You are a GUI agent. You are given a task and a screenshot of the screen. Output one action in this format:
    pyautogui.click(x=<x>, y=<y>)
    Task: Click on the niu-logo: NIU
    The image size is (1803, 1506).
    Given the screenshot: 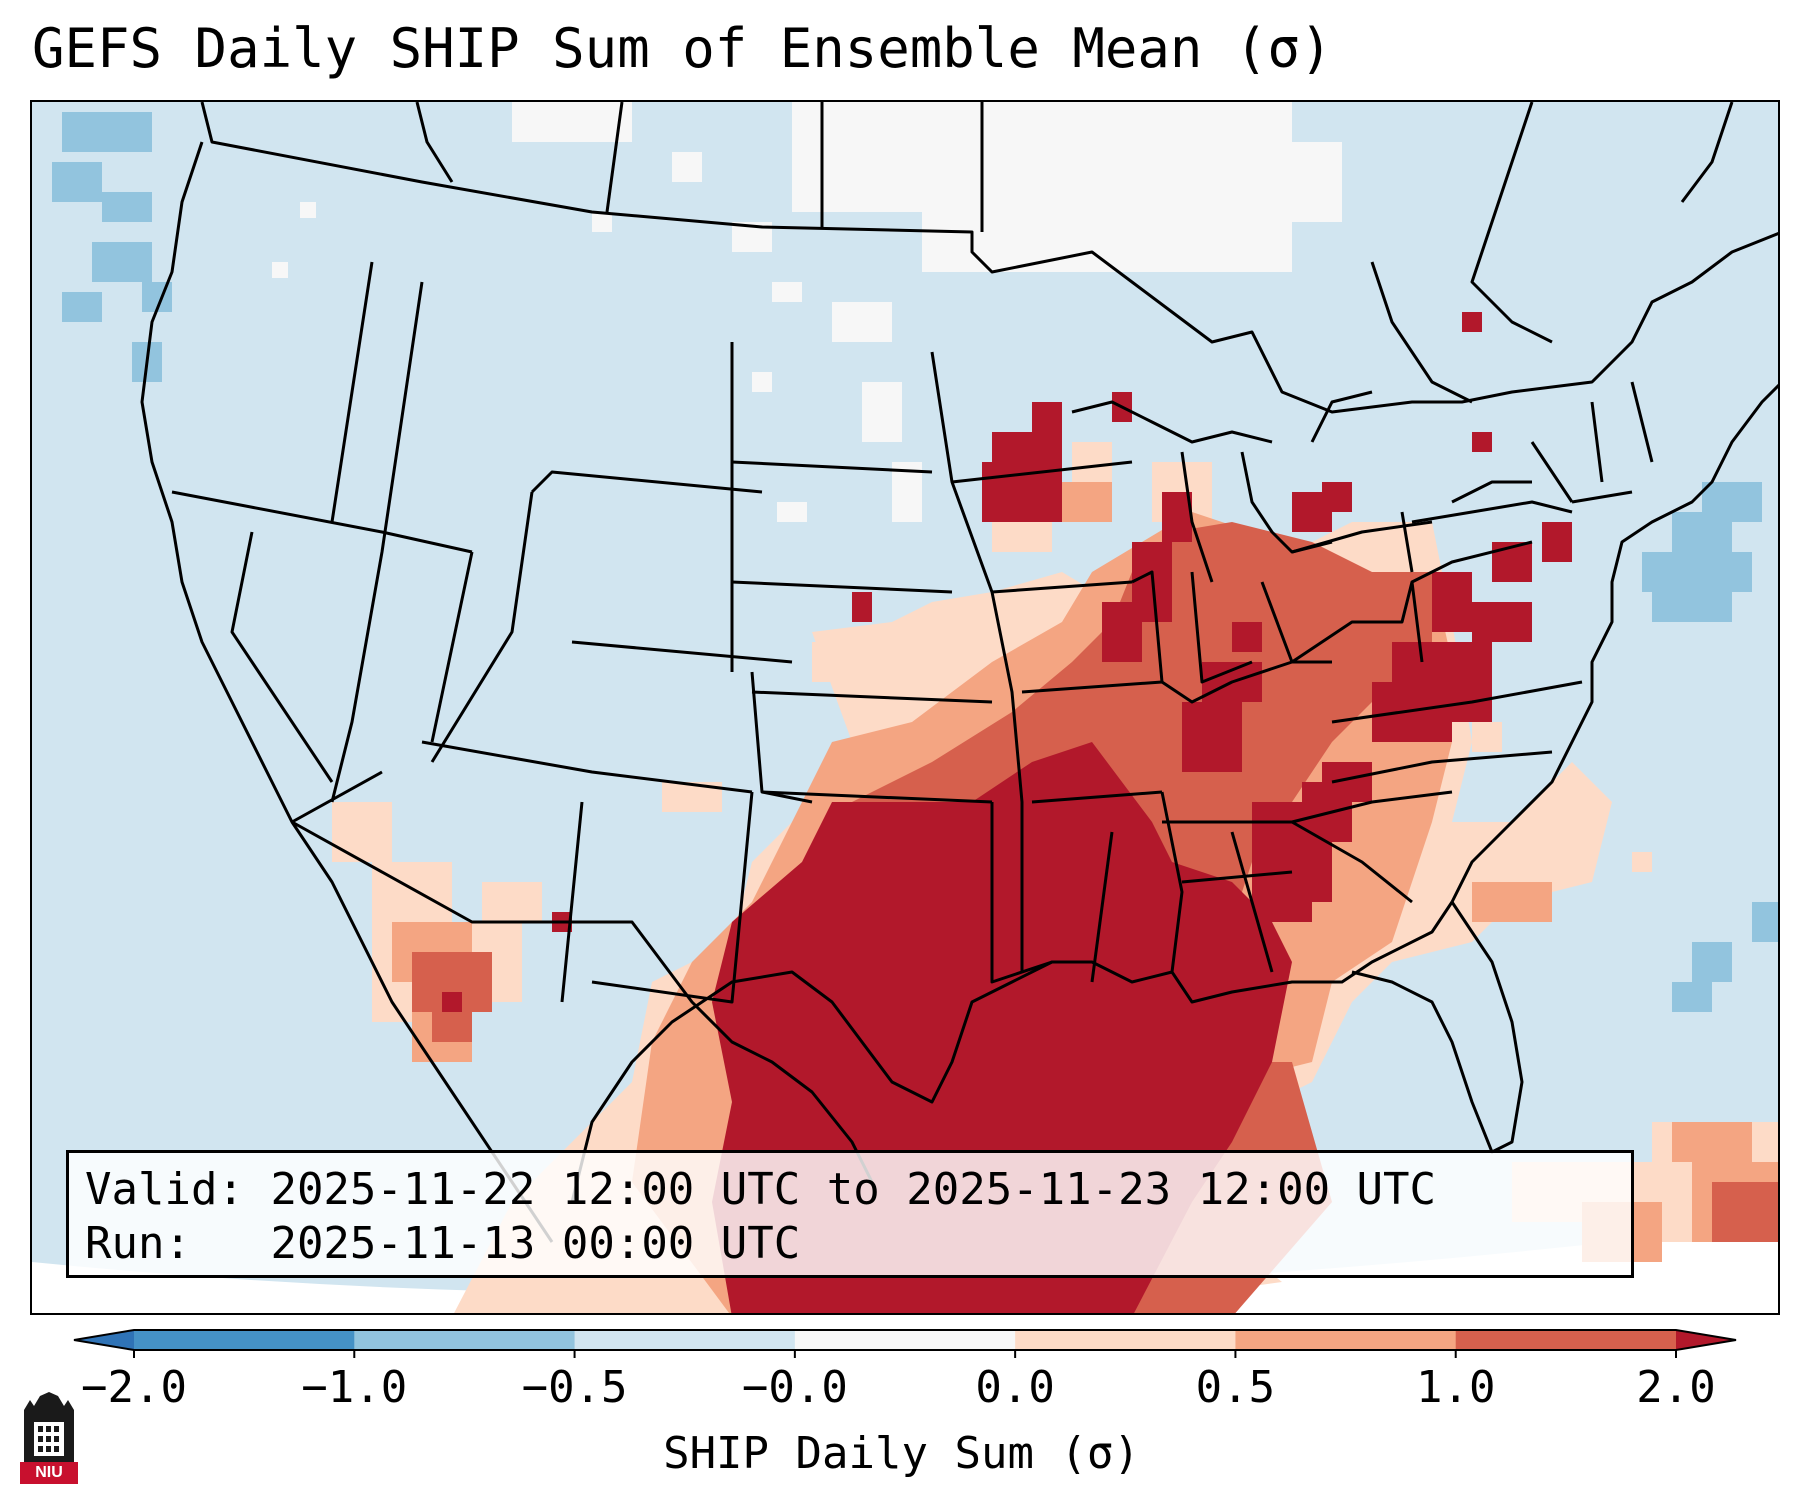 What is the action you would take?
    pyautogui.click(x=49, y=1438)
    